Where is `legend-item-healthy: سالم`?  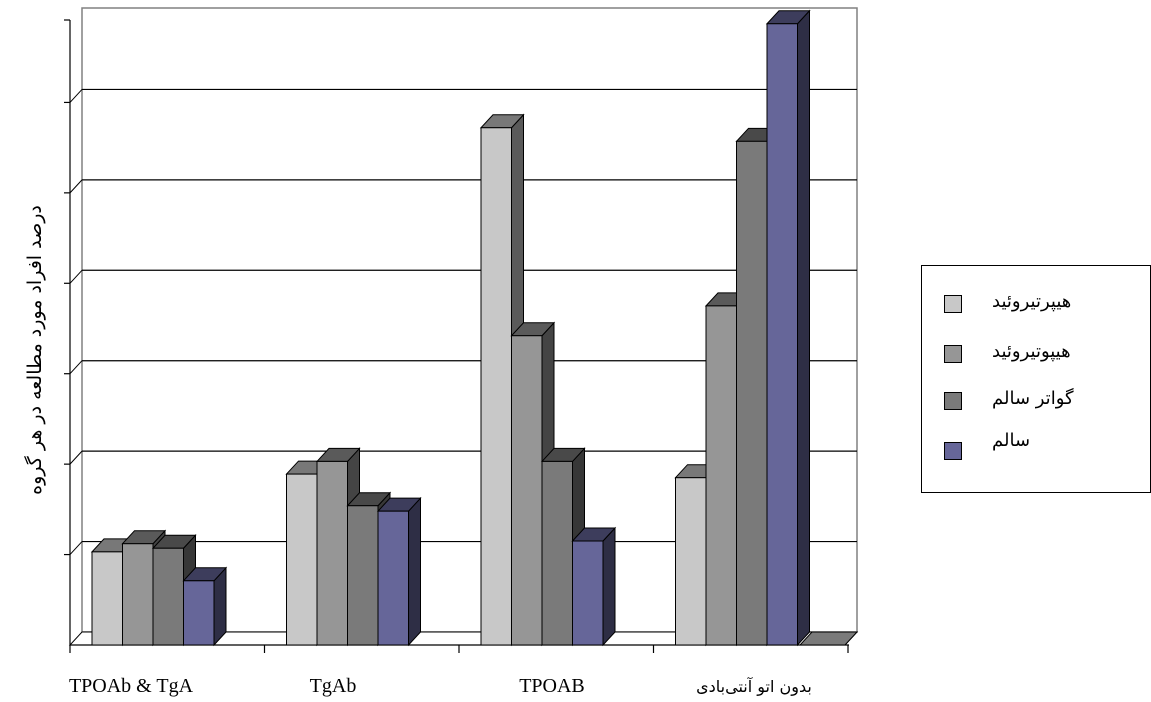 legend-item-healthy: سالم is located at coordinates (1039, 448).